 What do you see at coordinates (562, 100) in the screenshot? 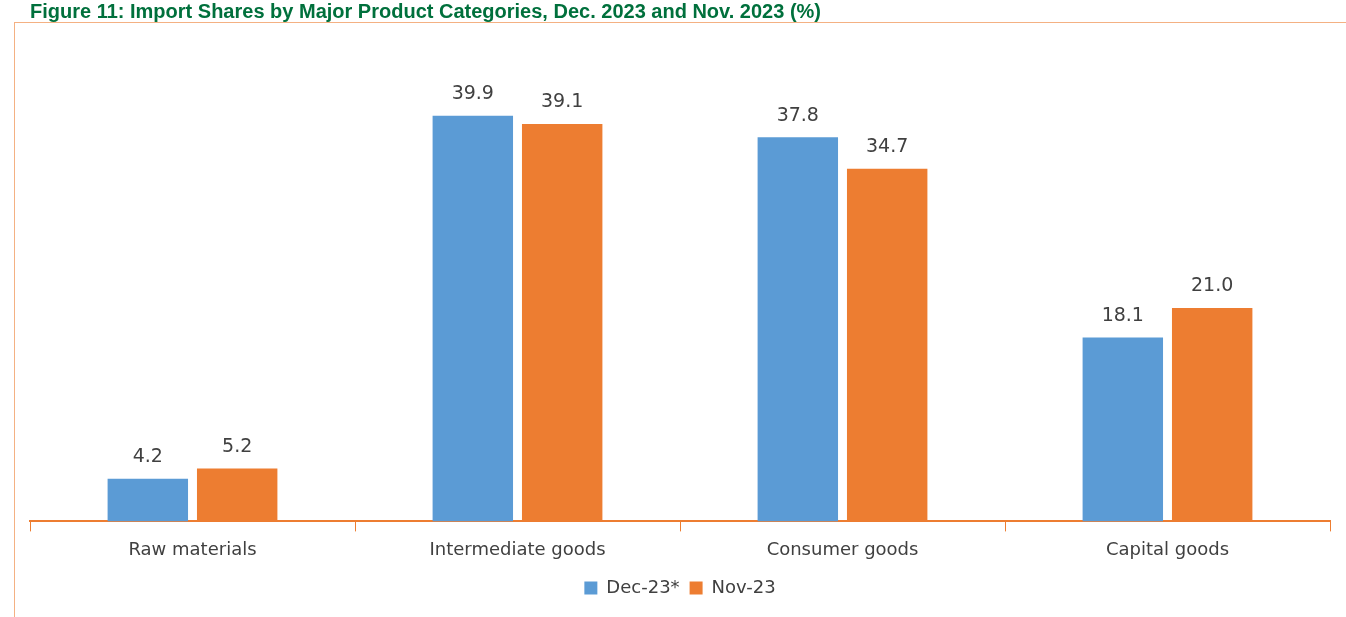
I see `data-label: 39.1` at bounding box center [562, 100].